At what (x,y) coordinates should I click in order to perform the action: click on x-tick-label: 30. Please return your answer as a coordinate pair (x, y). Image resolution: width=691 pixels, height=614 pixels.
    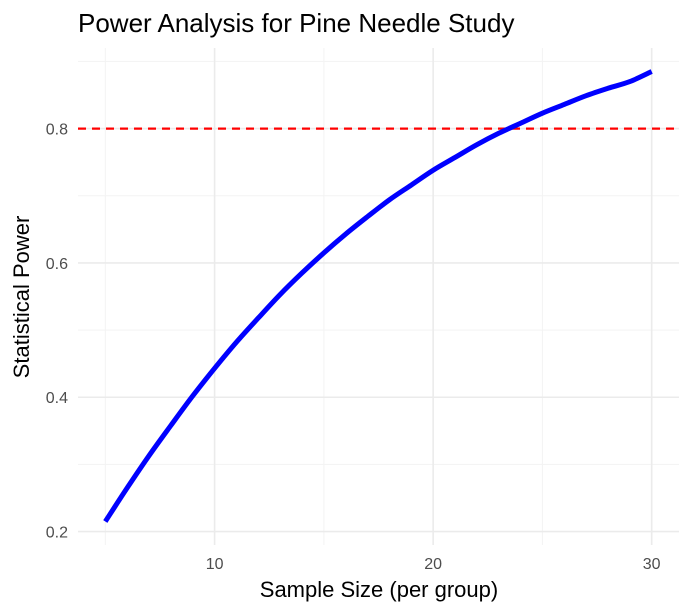
    Looking at the image, I should click on (652, 564).